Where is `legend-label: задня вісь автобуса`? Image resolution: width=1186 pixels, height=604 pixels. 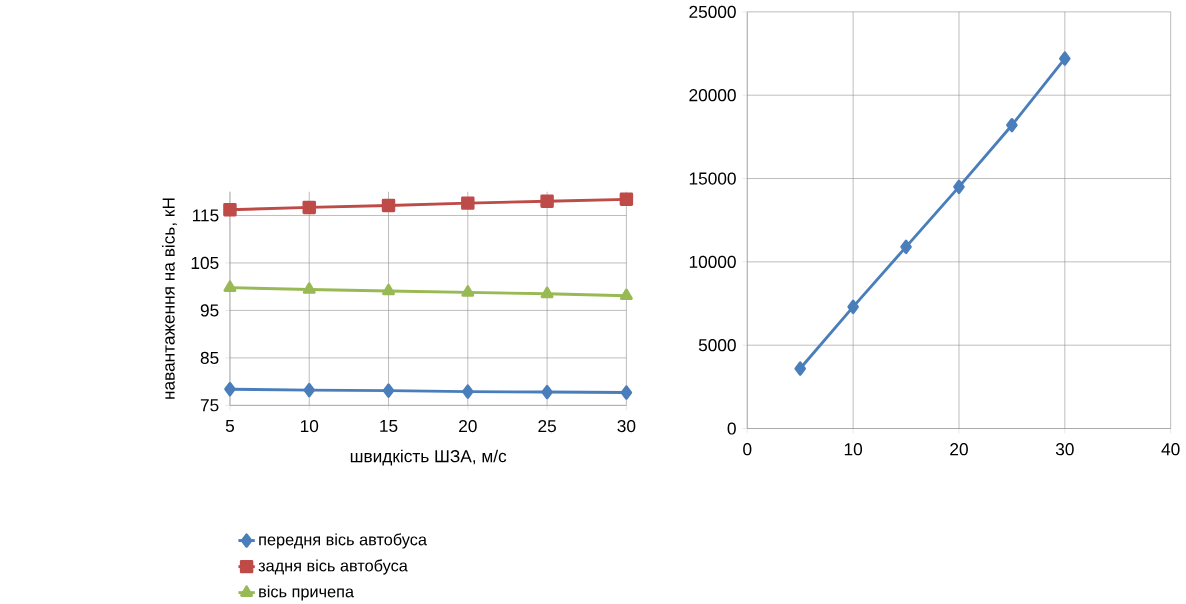 legend-label: задня вісь автобуса is located at coordinates (333, 567).